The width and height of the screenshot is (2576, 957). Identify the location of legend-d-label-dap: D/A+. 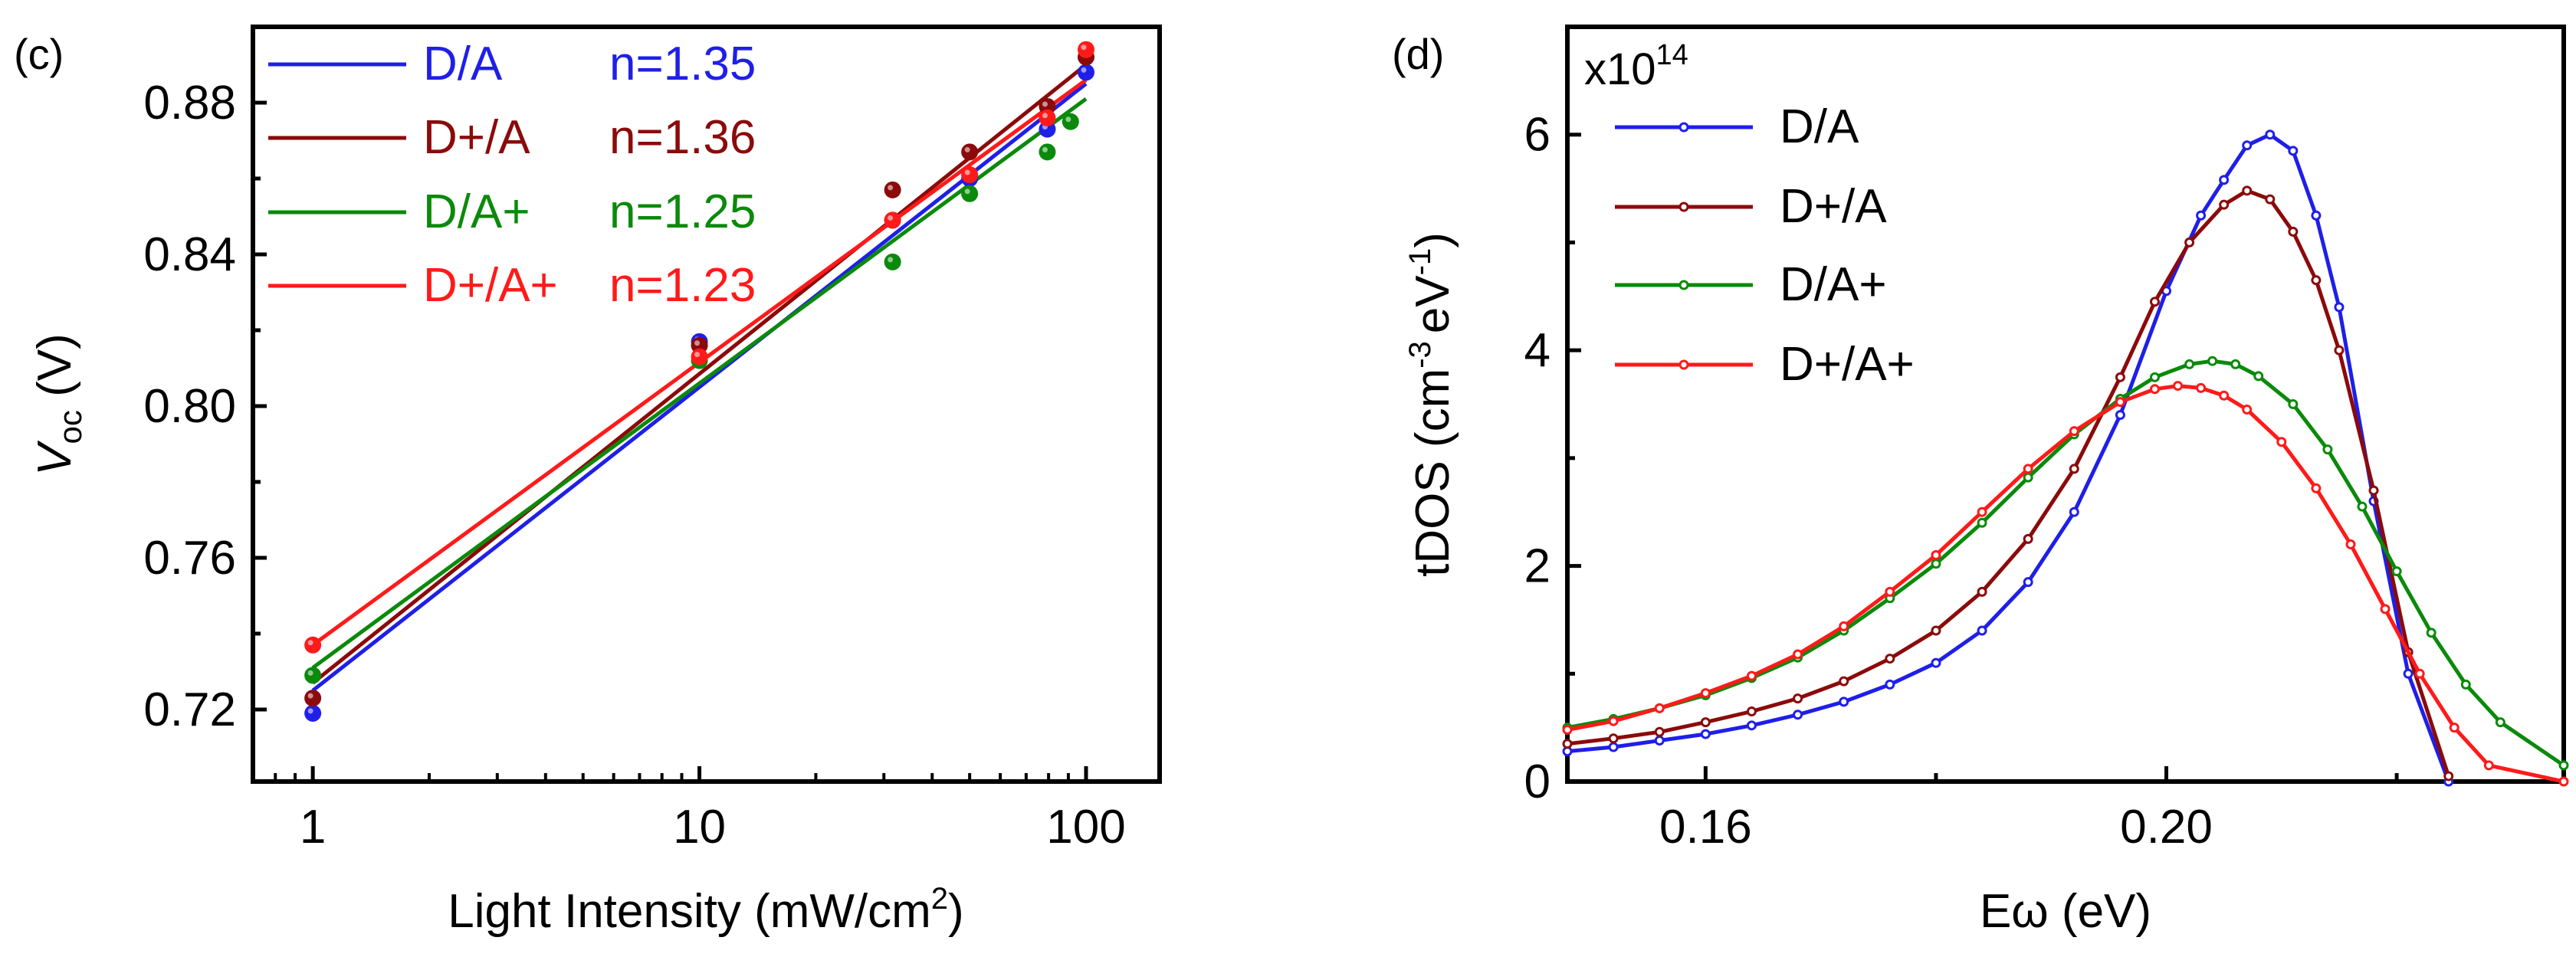
(1833, 284).